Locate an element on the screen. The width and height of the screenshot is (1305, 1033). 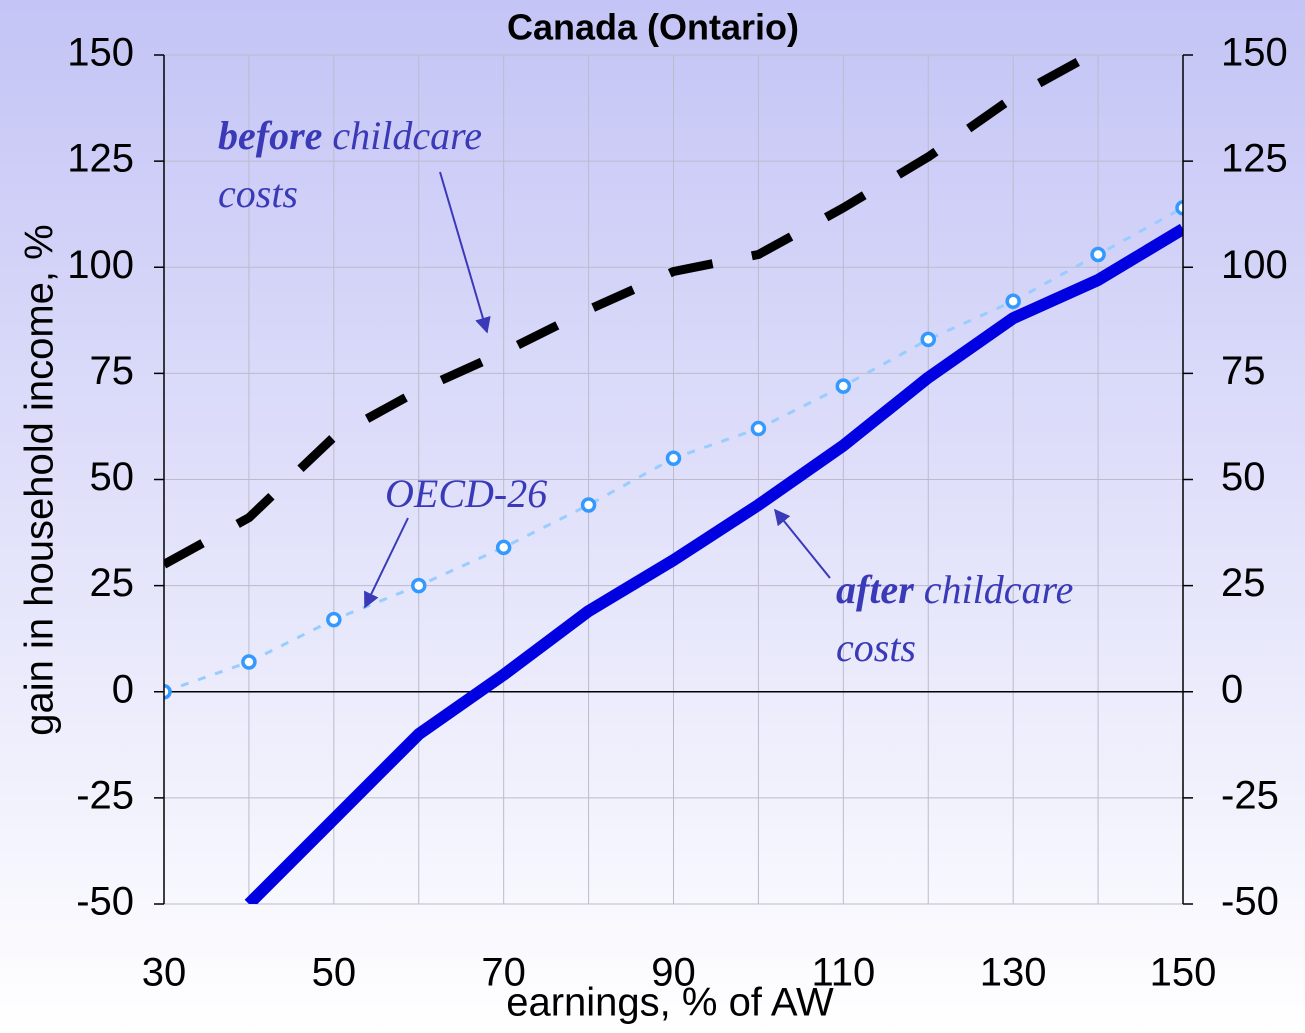
x-tick-label: 70 is located at coordinates (503, 973).